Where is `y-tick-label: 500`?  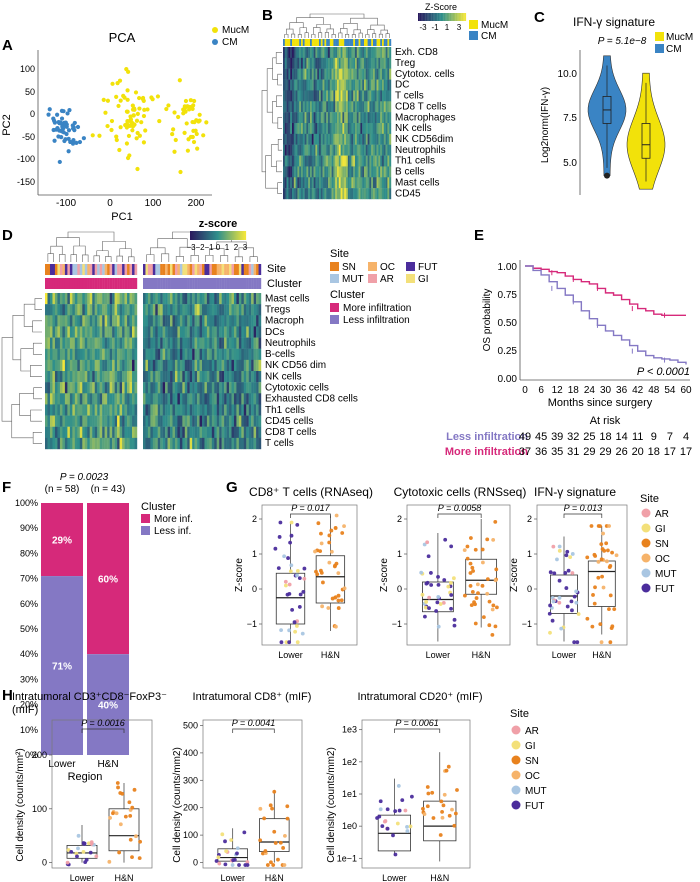 y-tick-label: 500 is located at coordinates (190, 725).